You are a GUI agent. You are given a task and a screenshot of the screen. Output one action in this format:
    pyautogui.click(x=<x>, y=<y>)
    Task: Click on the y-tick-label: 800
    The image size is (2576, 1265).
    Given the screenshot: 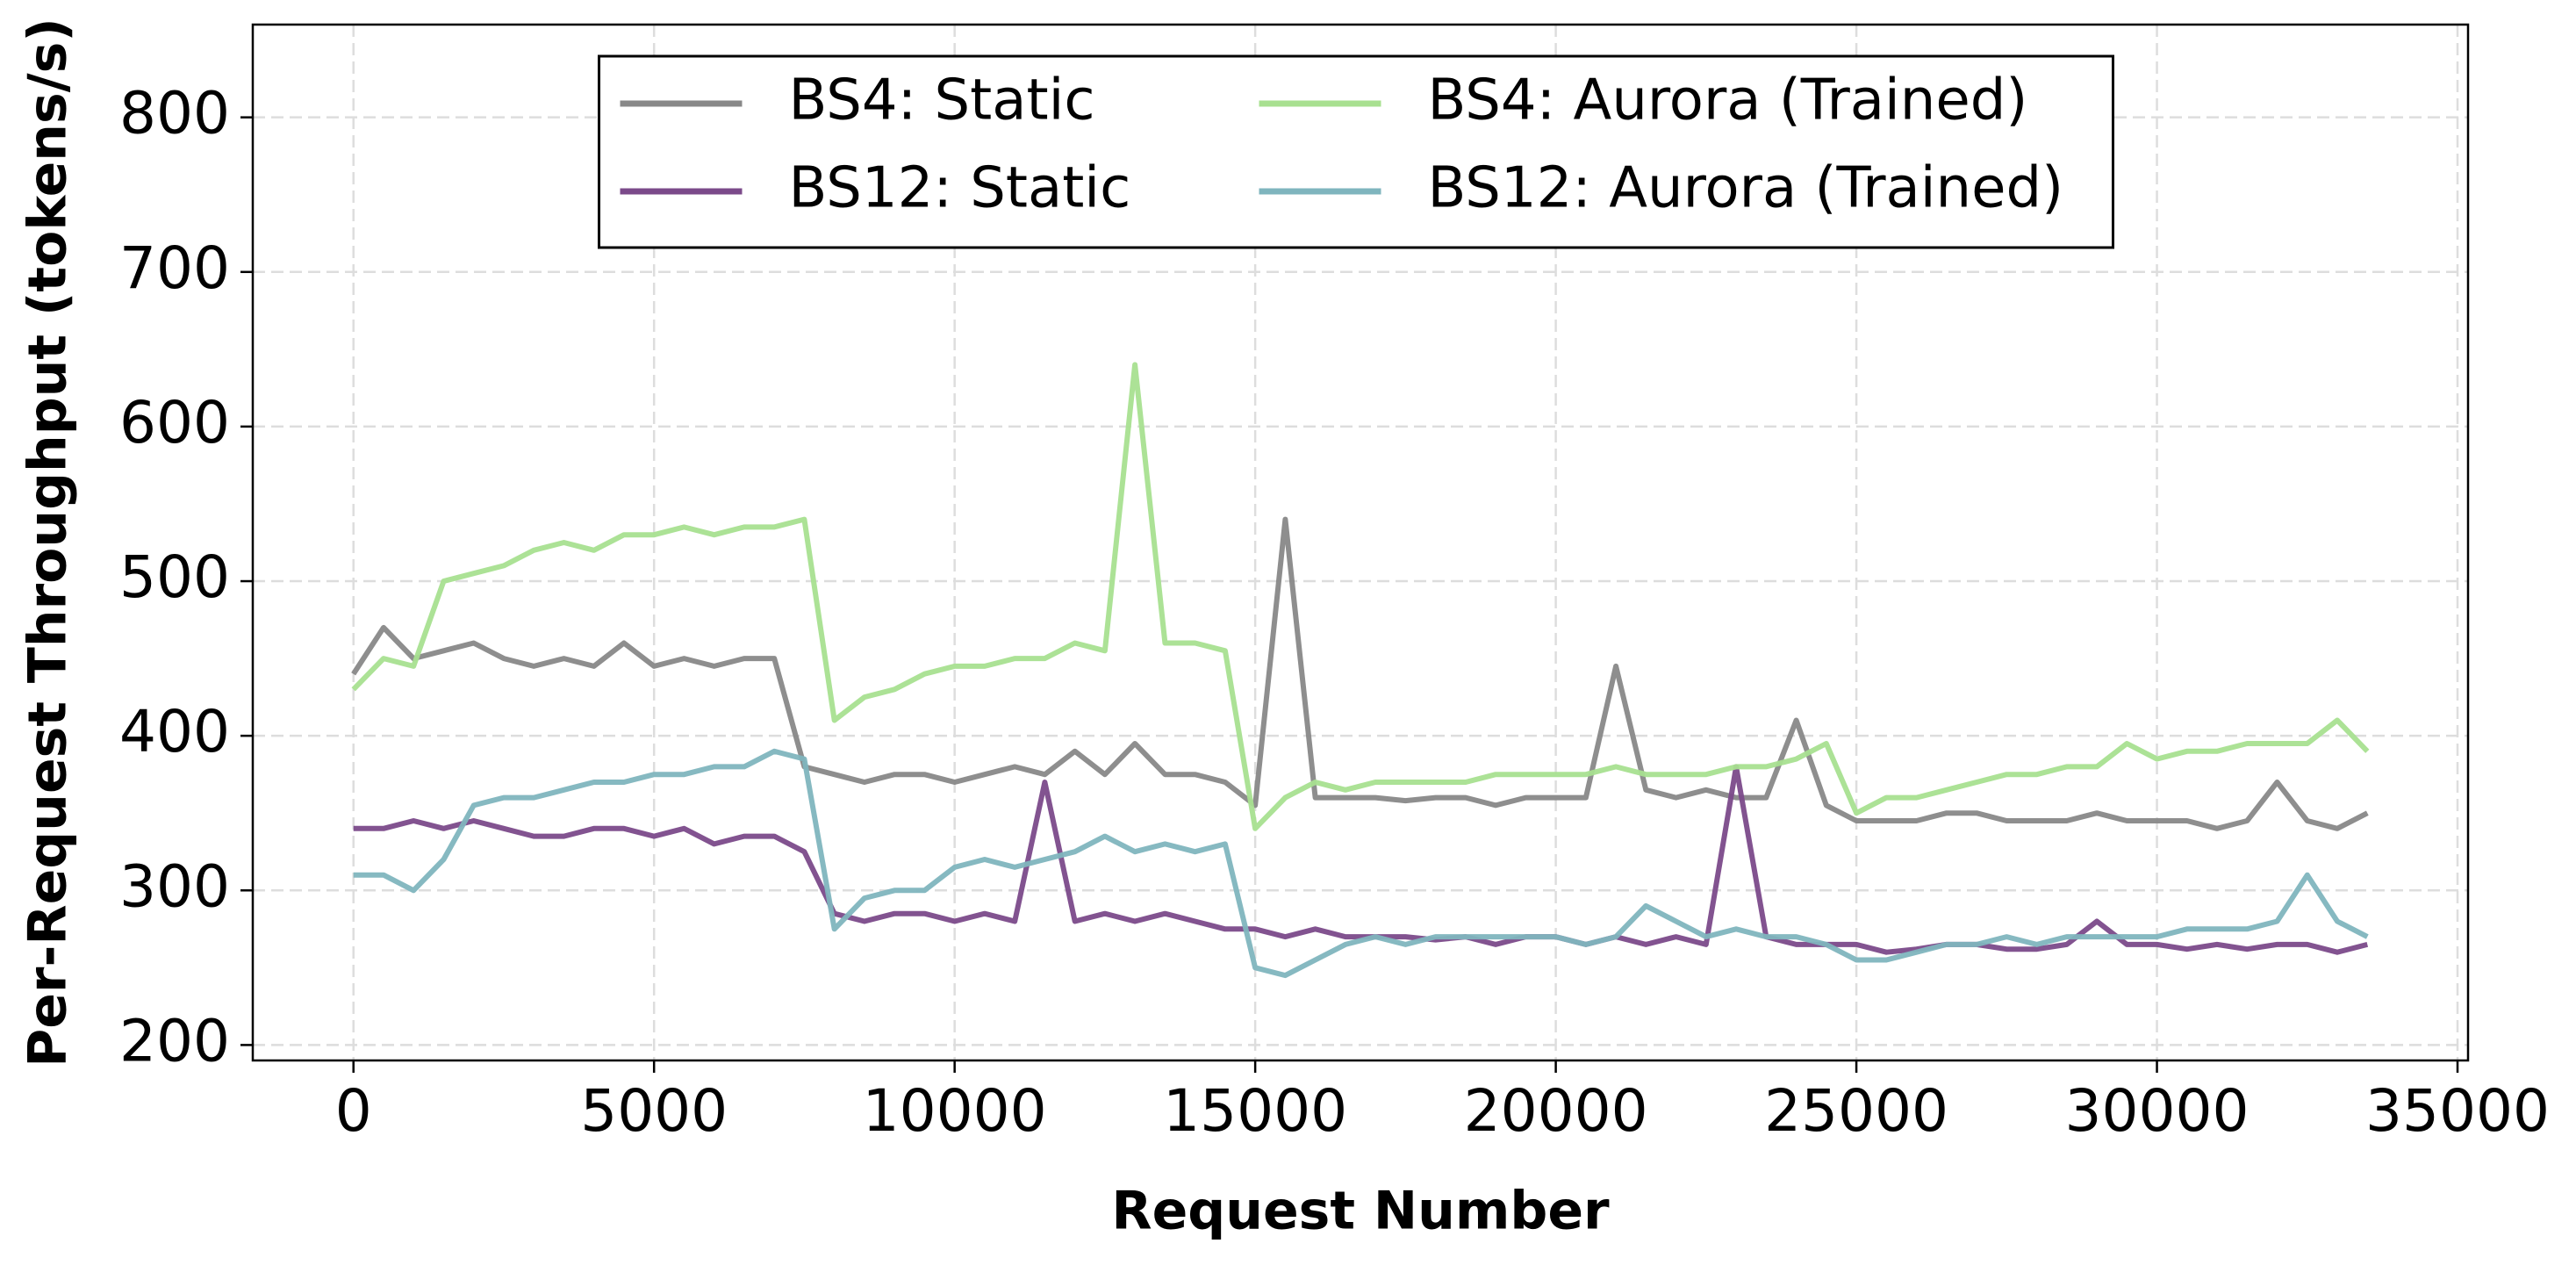 What is the action you would take?
    pyautogui.click(x=174, y=114)
    